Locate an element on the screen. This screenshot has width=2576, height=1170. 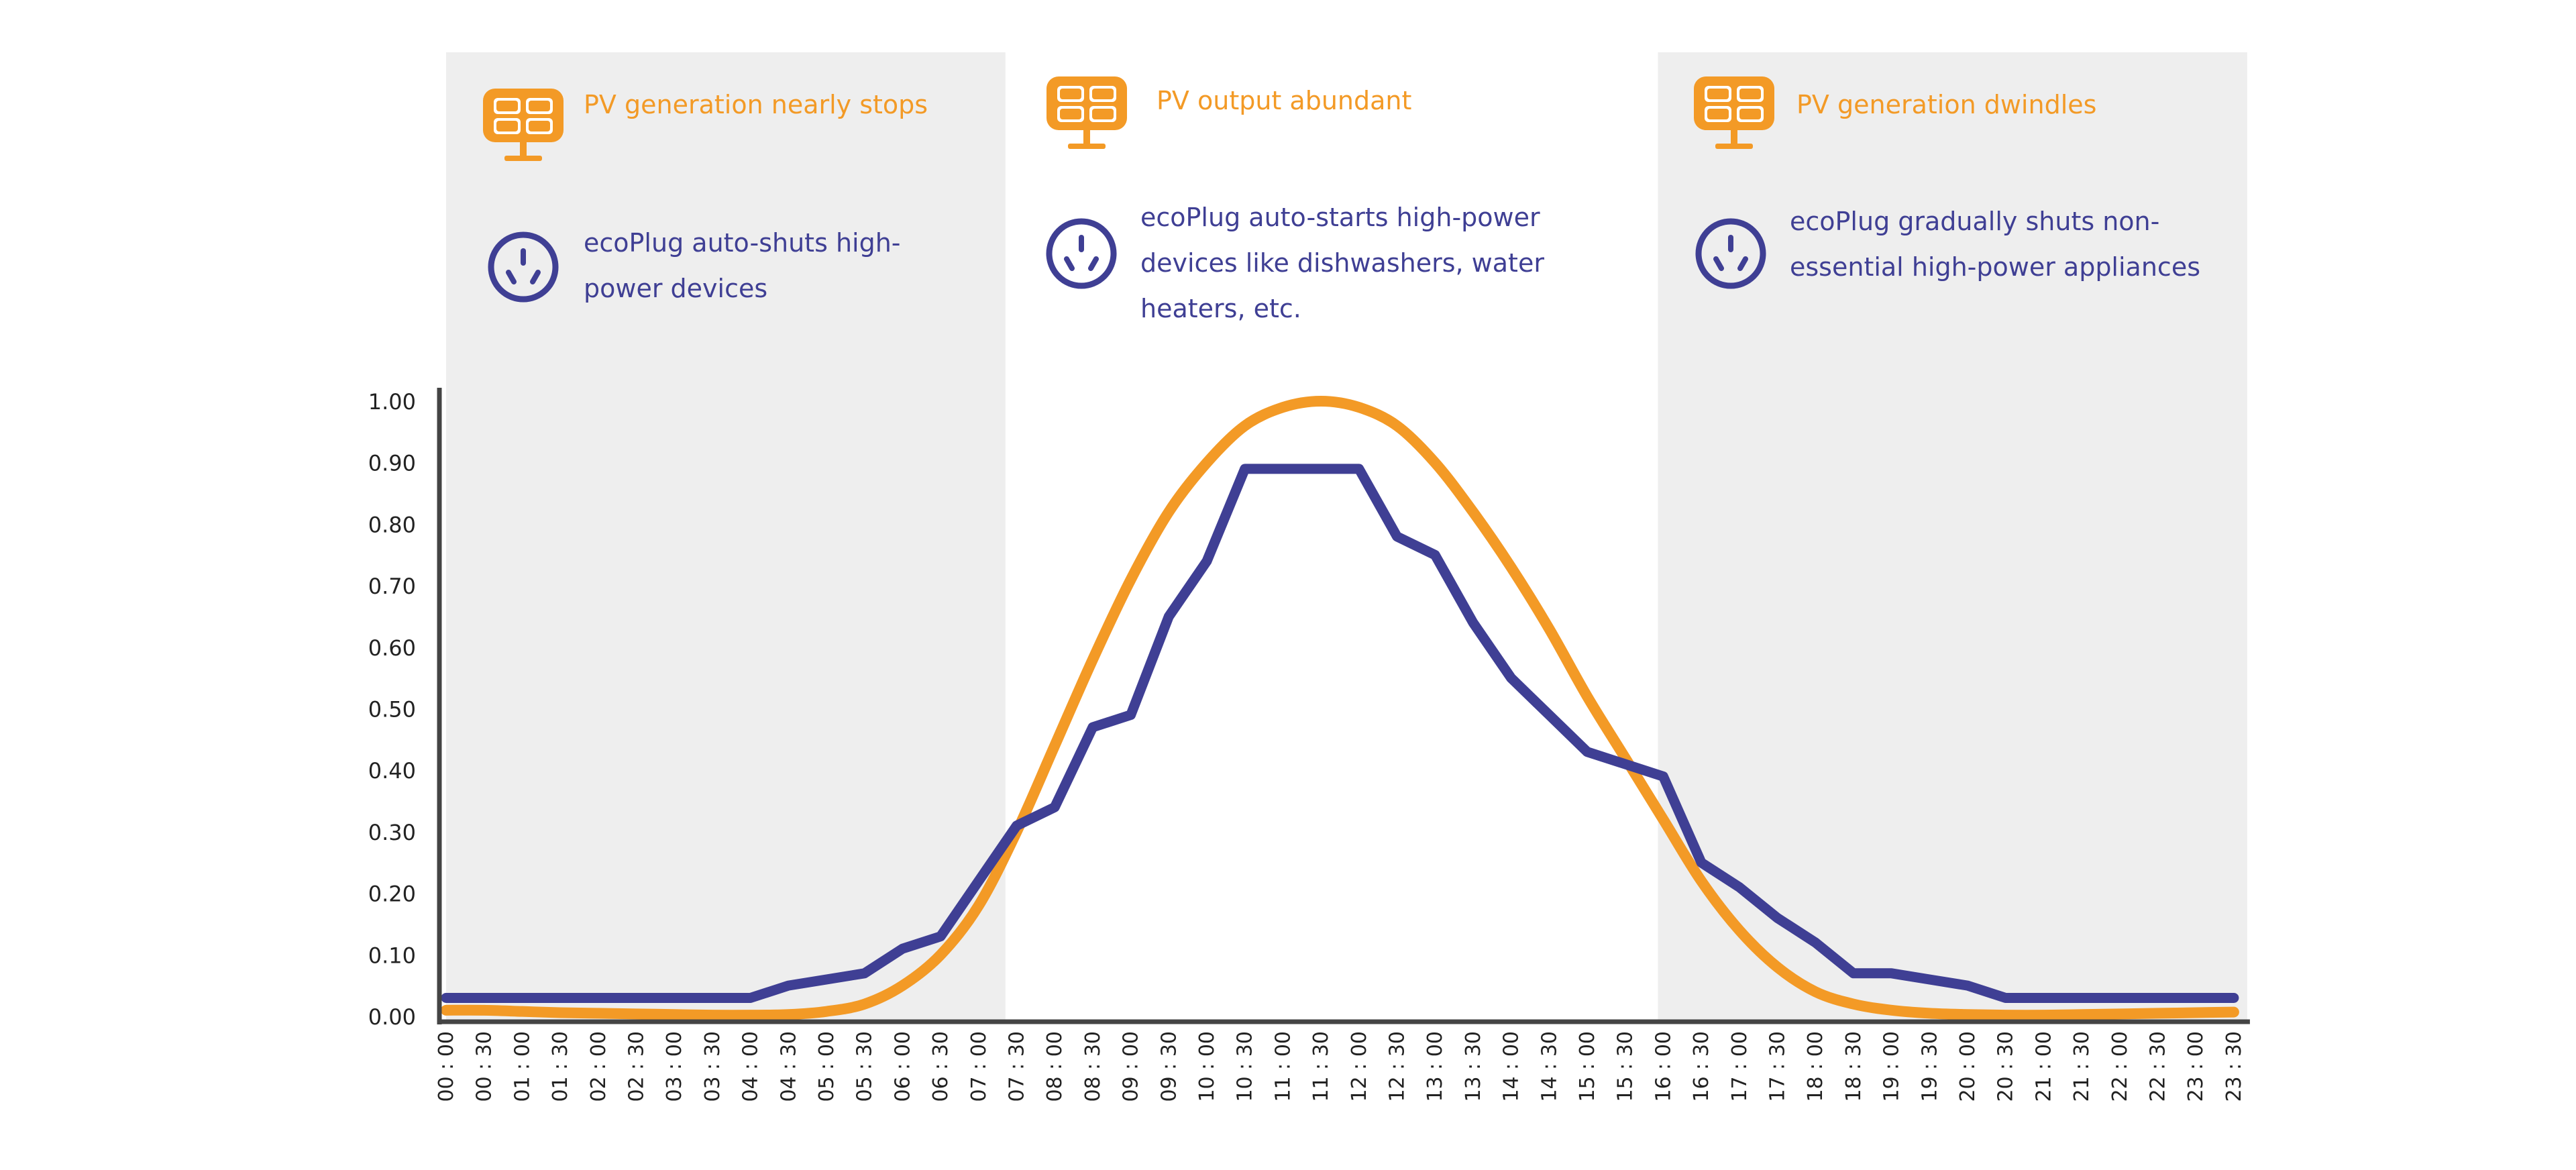
y-tick-label: 0.90 is located at coordinates (392, 463).